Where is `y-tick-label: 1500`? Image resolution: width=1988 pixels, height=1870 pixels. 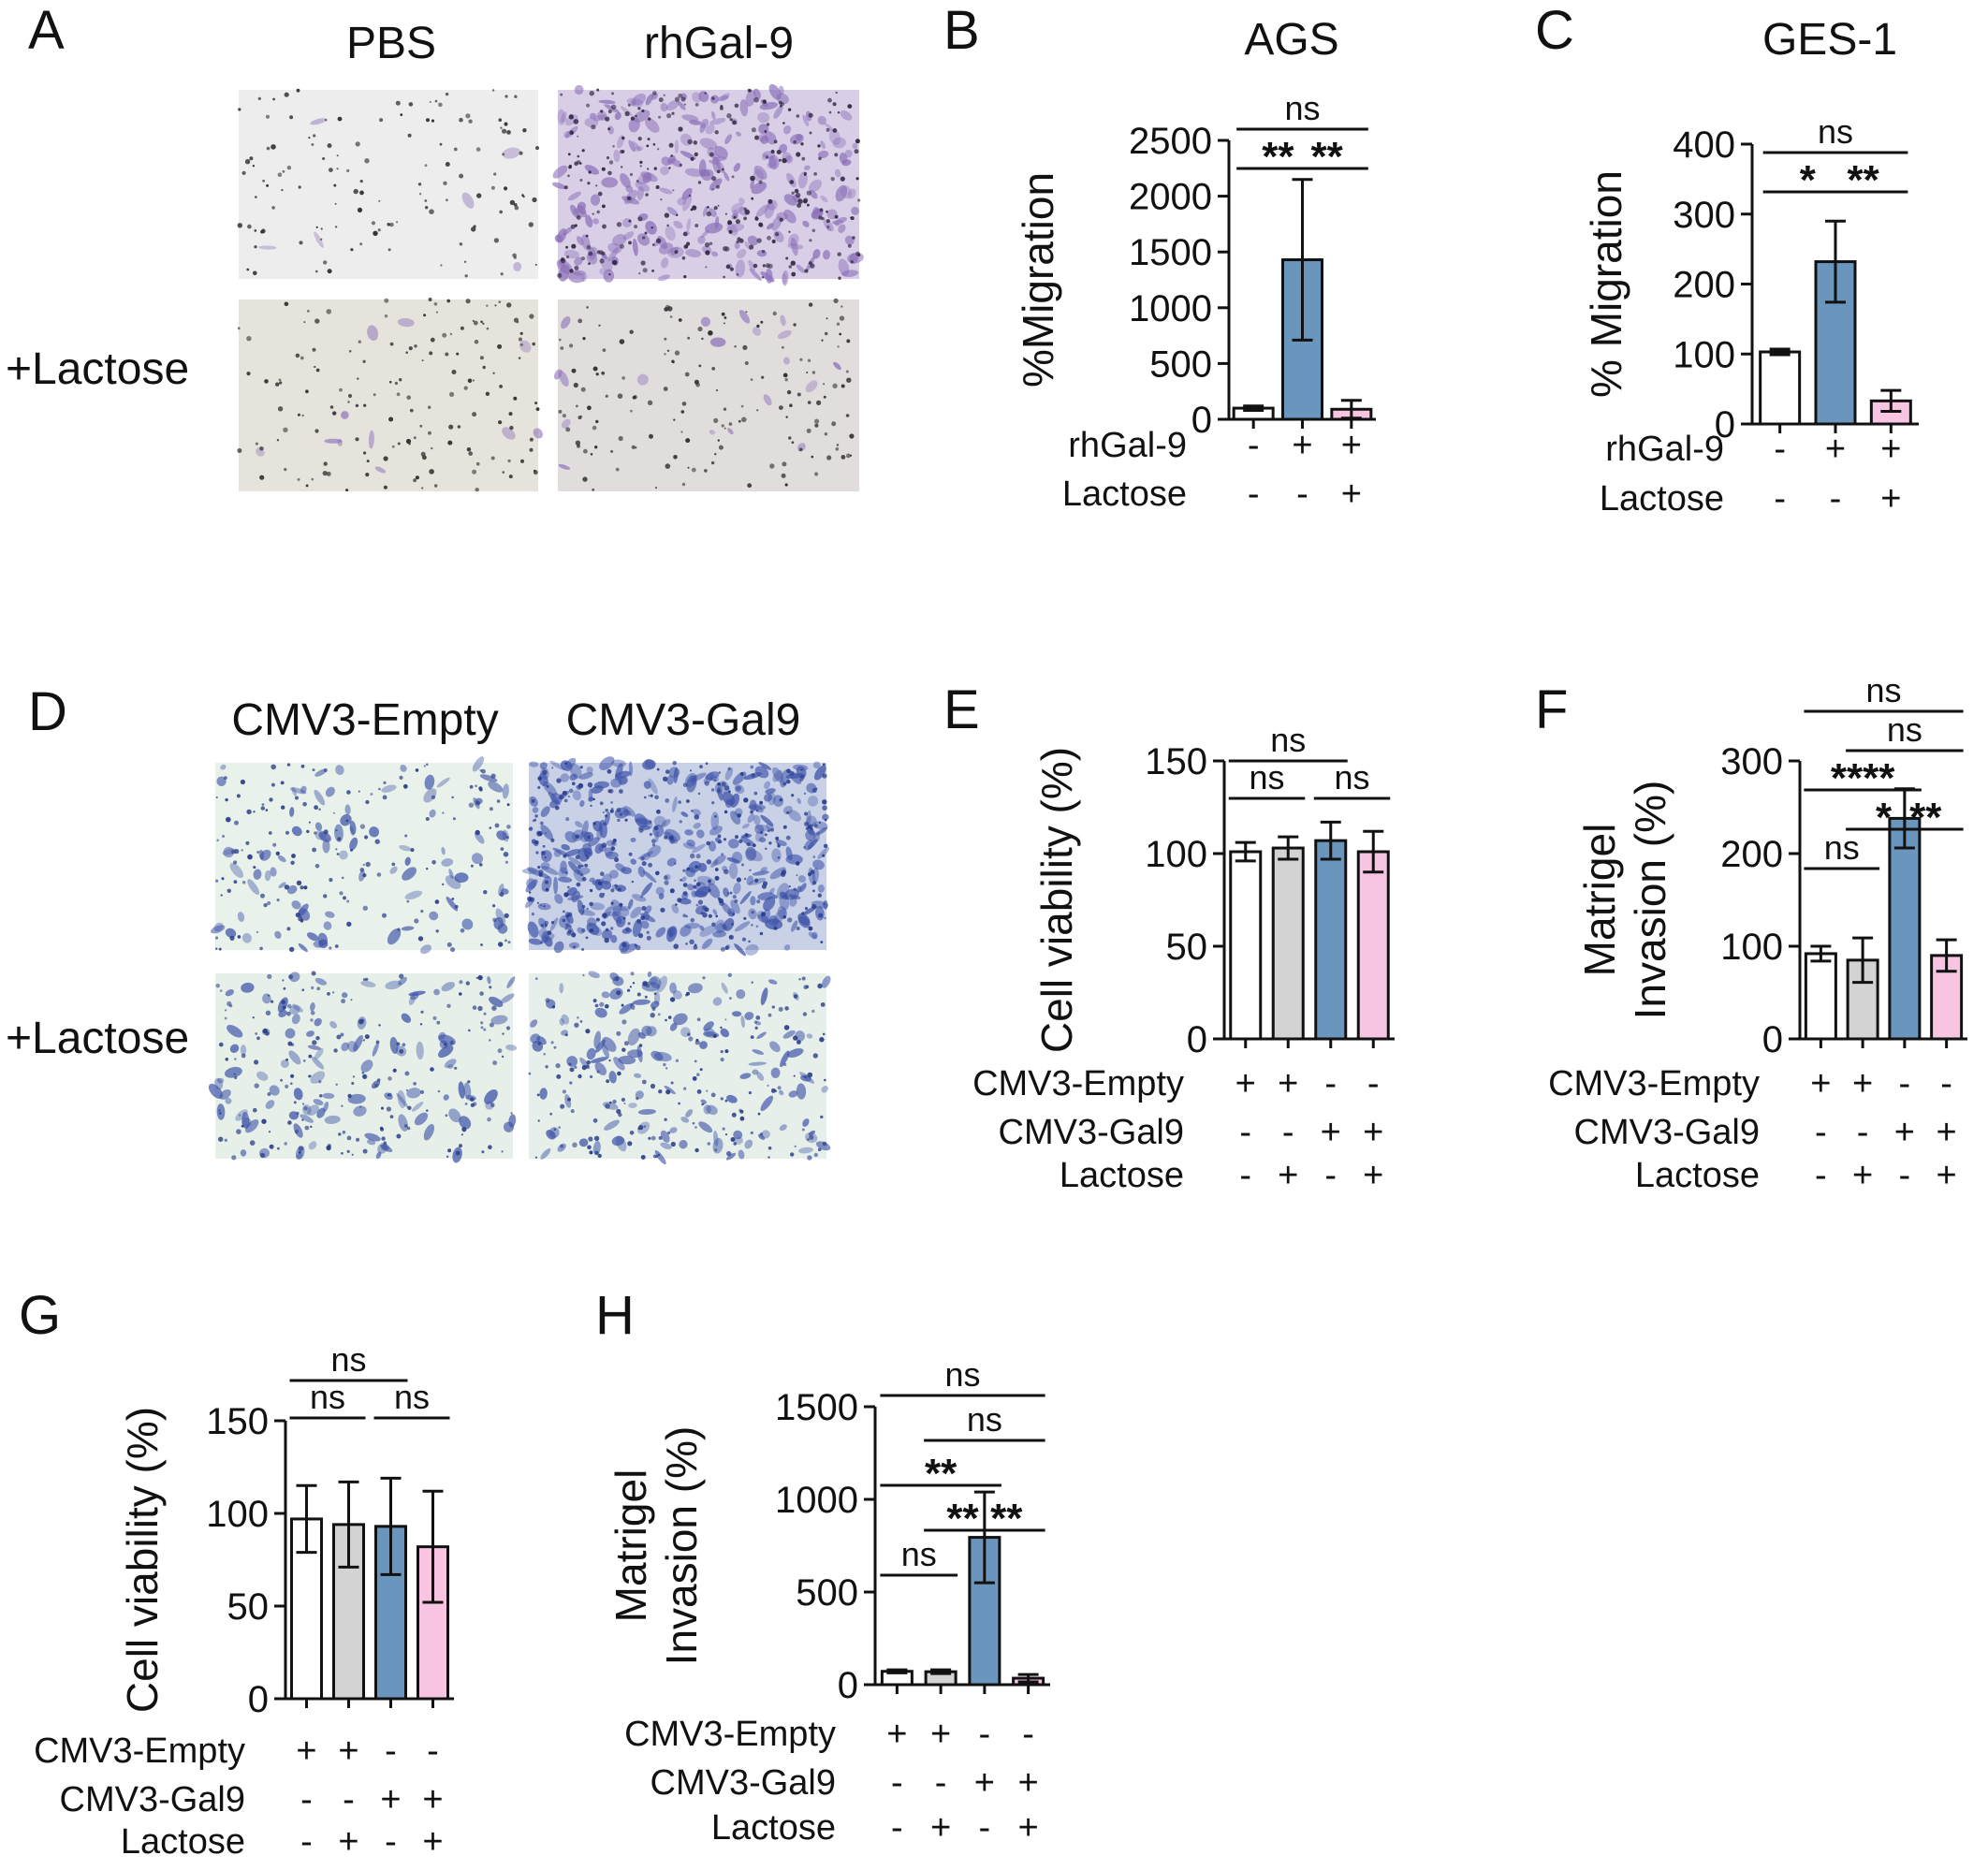
y-tick-label: 1500 is located at coordinates (1170, 252).